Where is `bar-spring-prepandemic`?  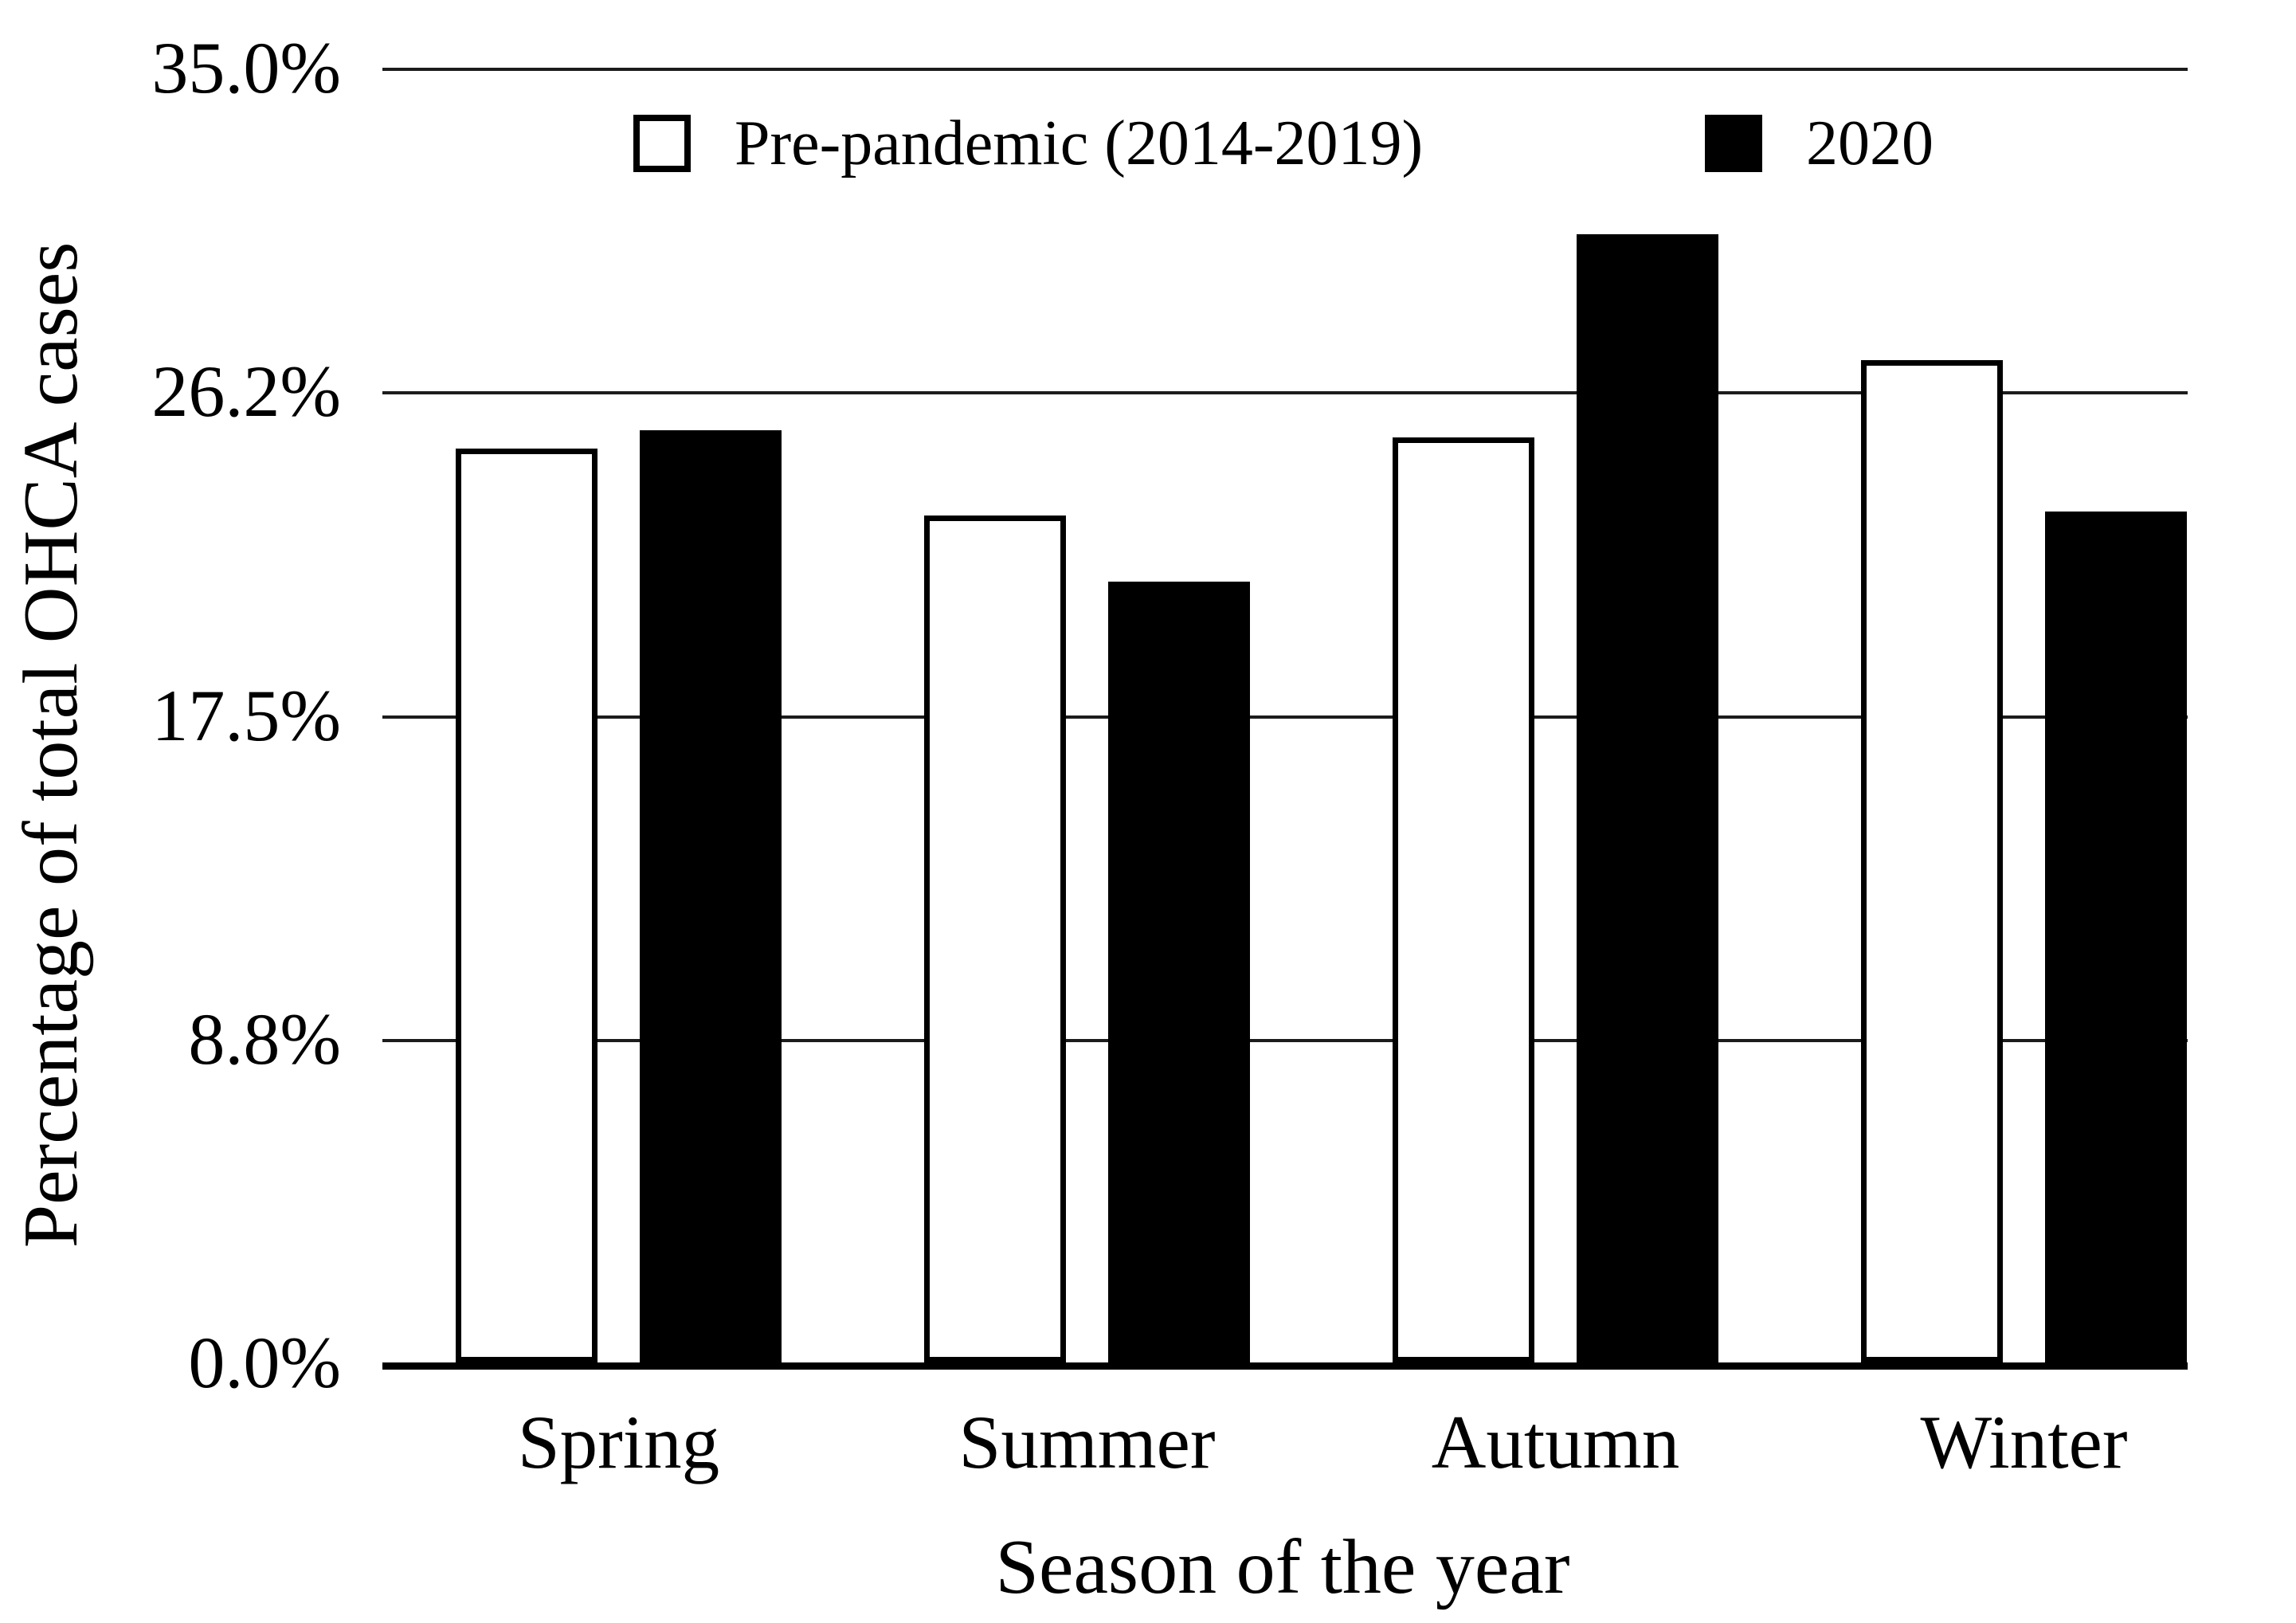
bar-spring-prepandemic is located at coordinates (527, 905).